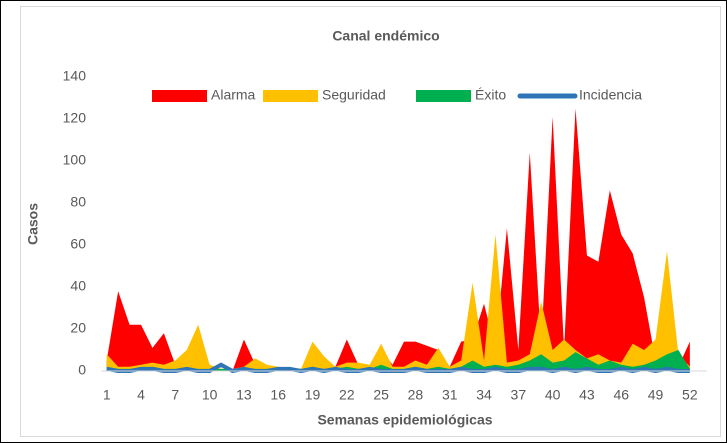 The image size is (727, 443). I want to click on y-tick-label: 80, so click(78, 202).